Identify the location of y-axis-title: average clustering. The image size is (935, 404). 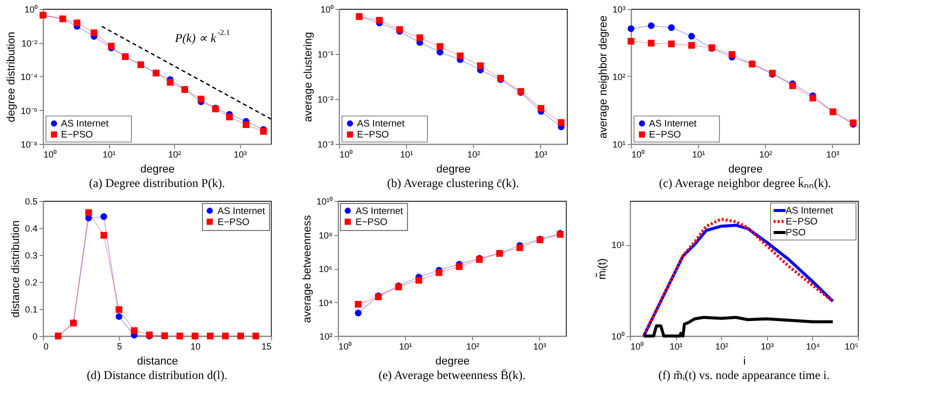
(308, 77).